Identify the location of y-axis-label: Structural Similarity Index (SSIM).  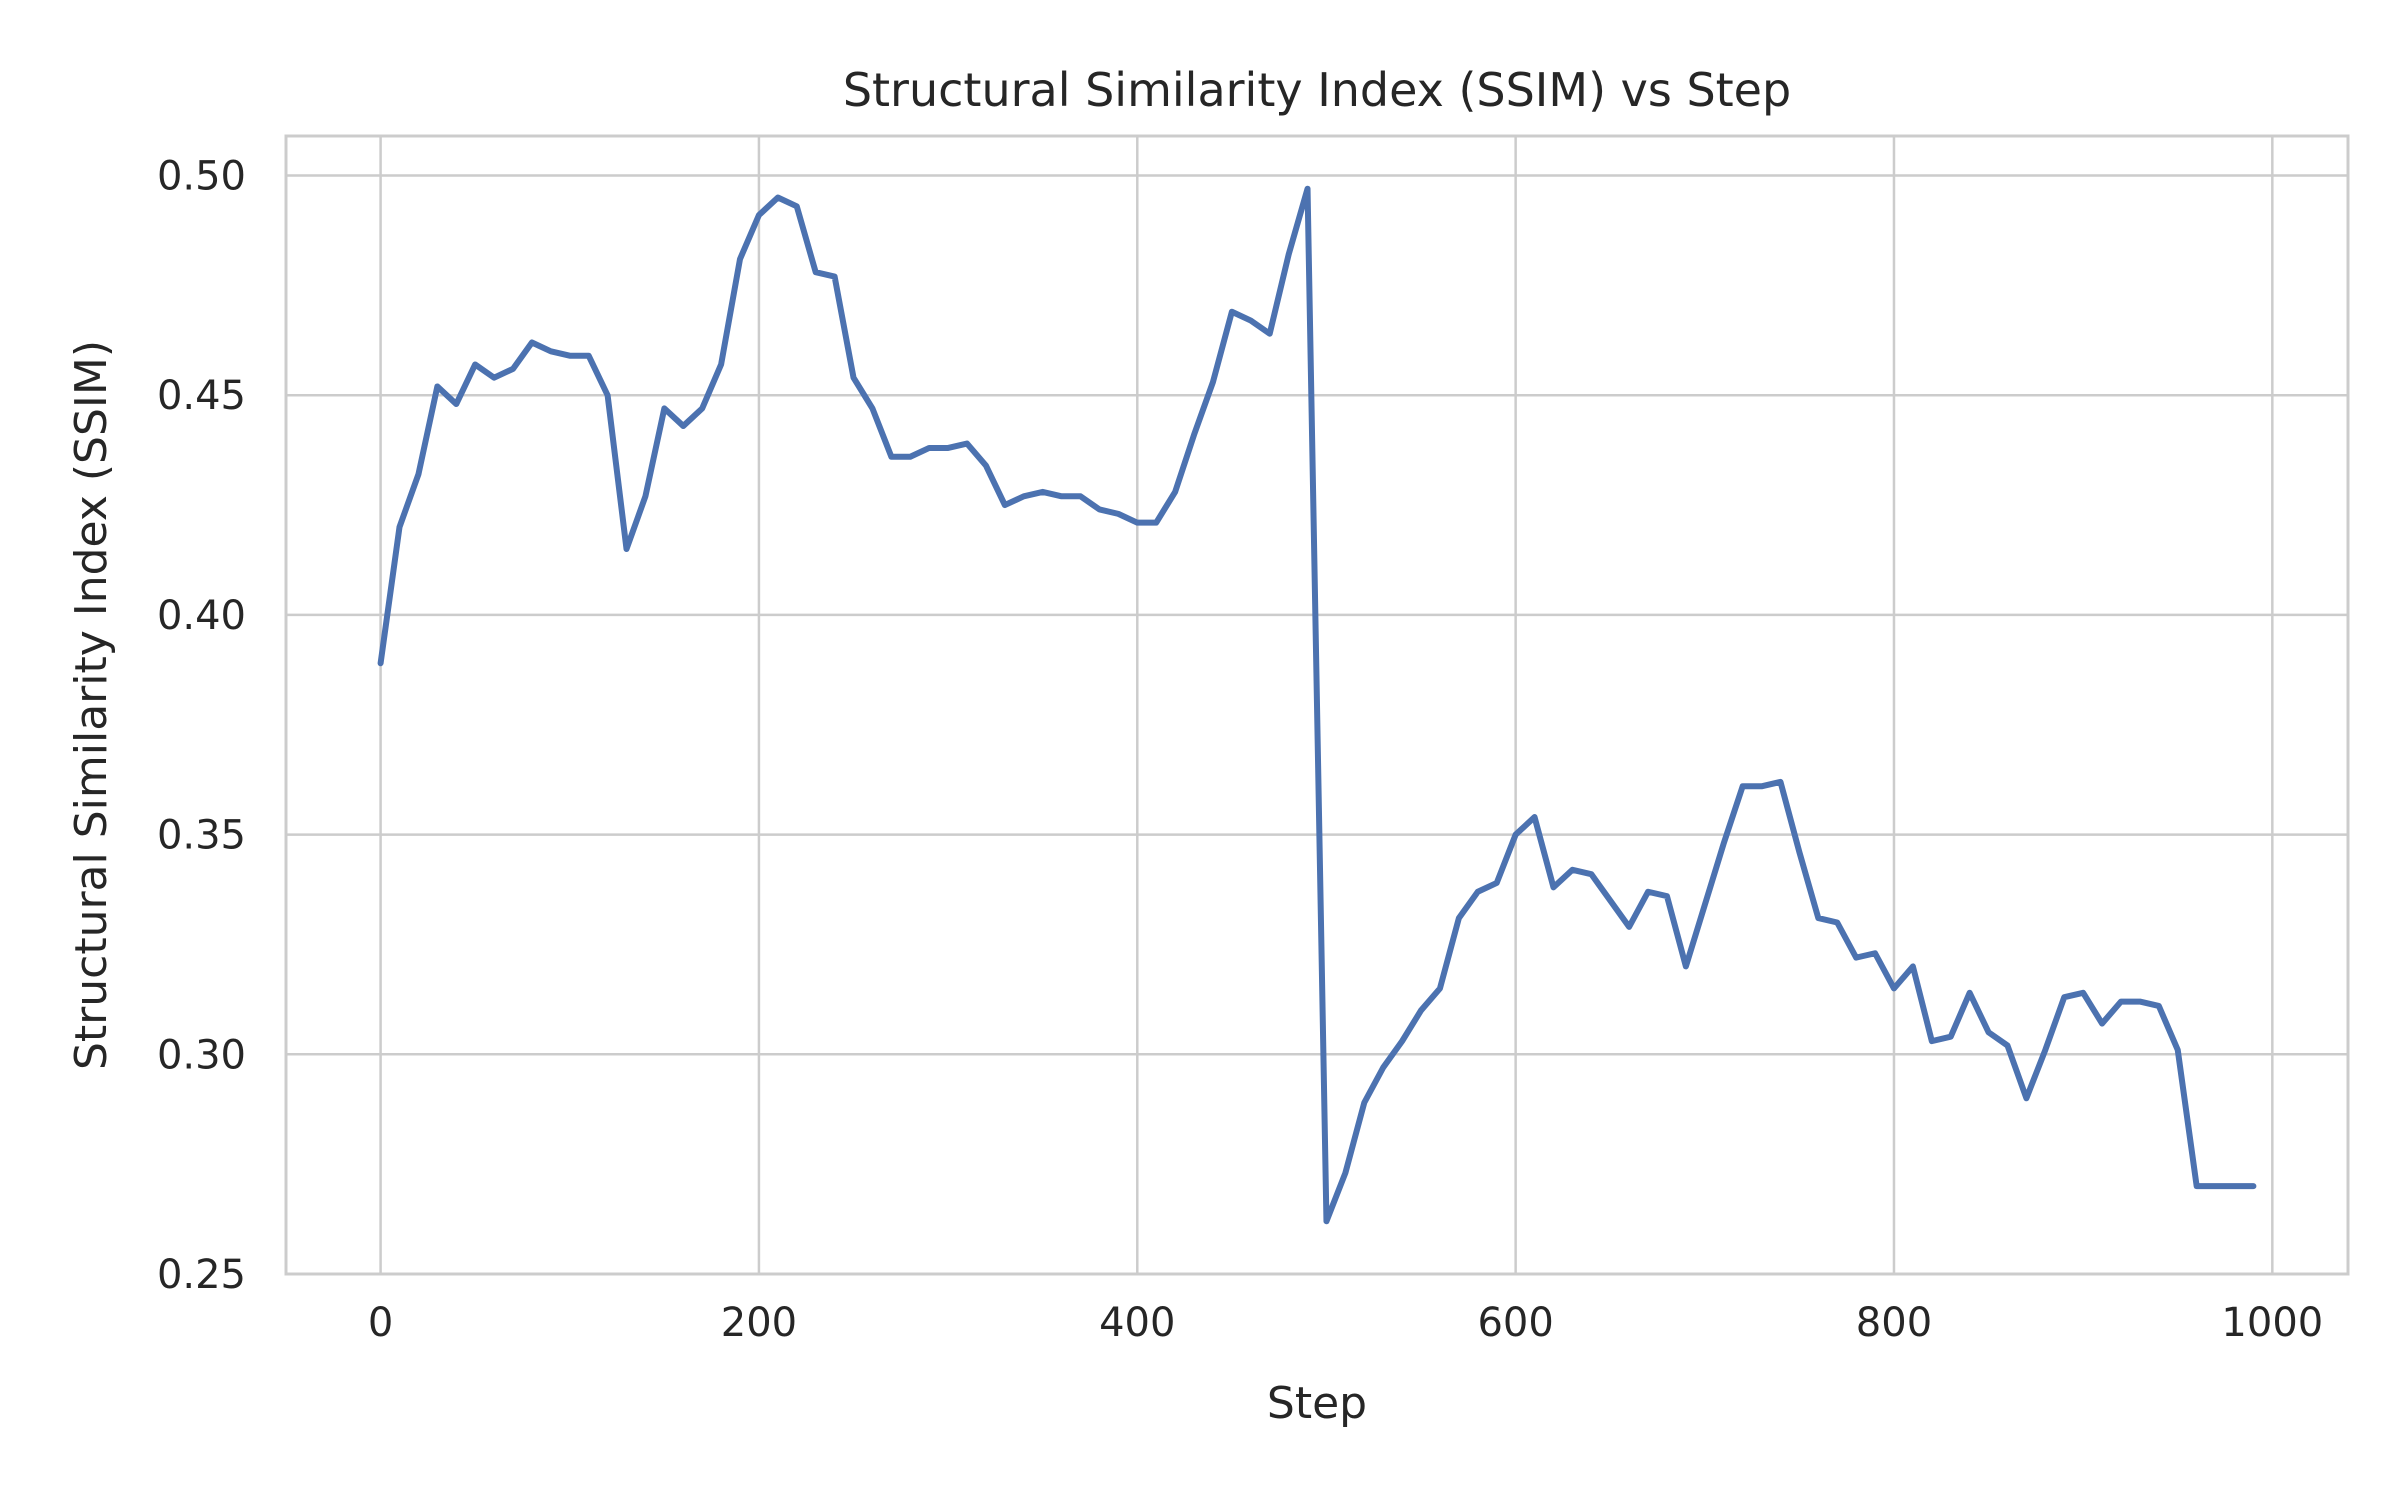
(91, 705).